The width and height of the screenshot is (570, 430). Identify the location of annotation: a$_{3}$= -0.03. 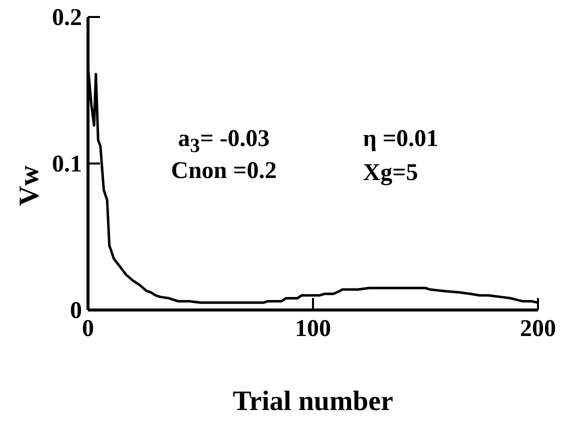
(224, 142).